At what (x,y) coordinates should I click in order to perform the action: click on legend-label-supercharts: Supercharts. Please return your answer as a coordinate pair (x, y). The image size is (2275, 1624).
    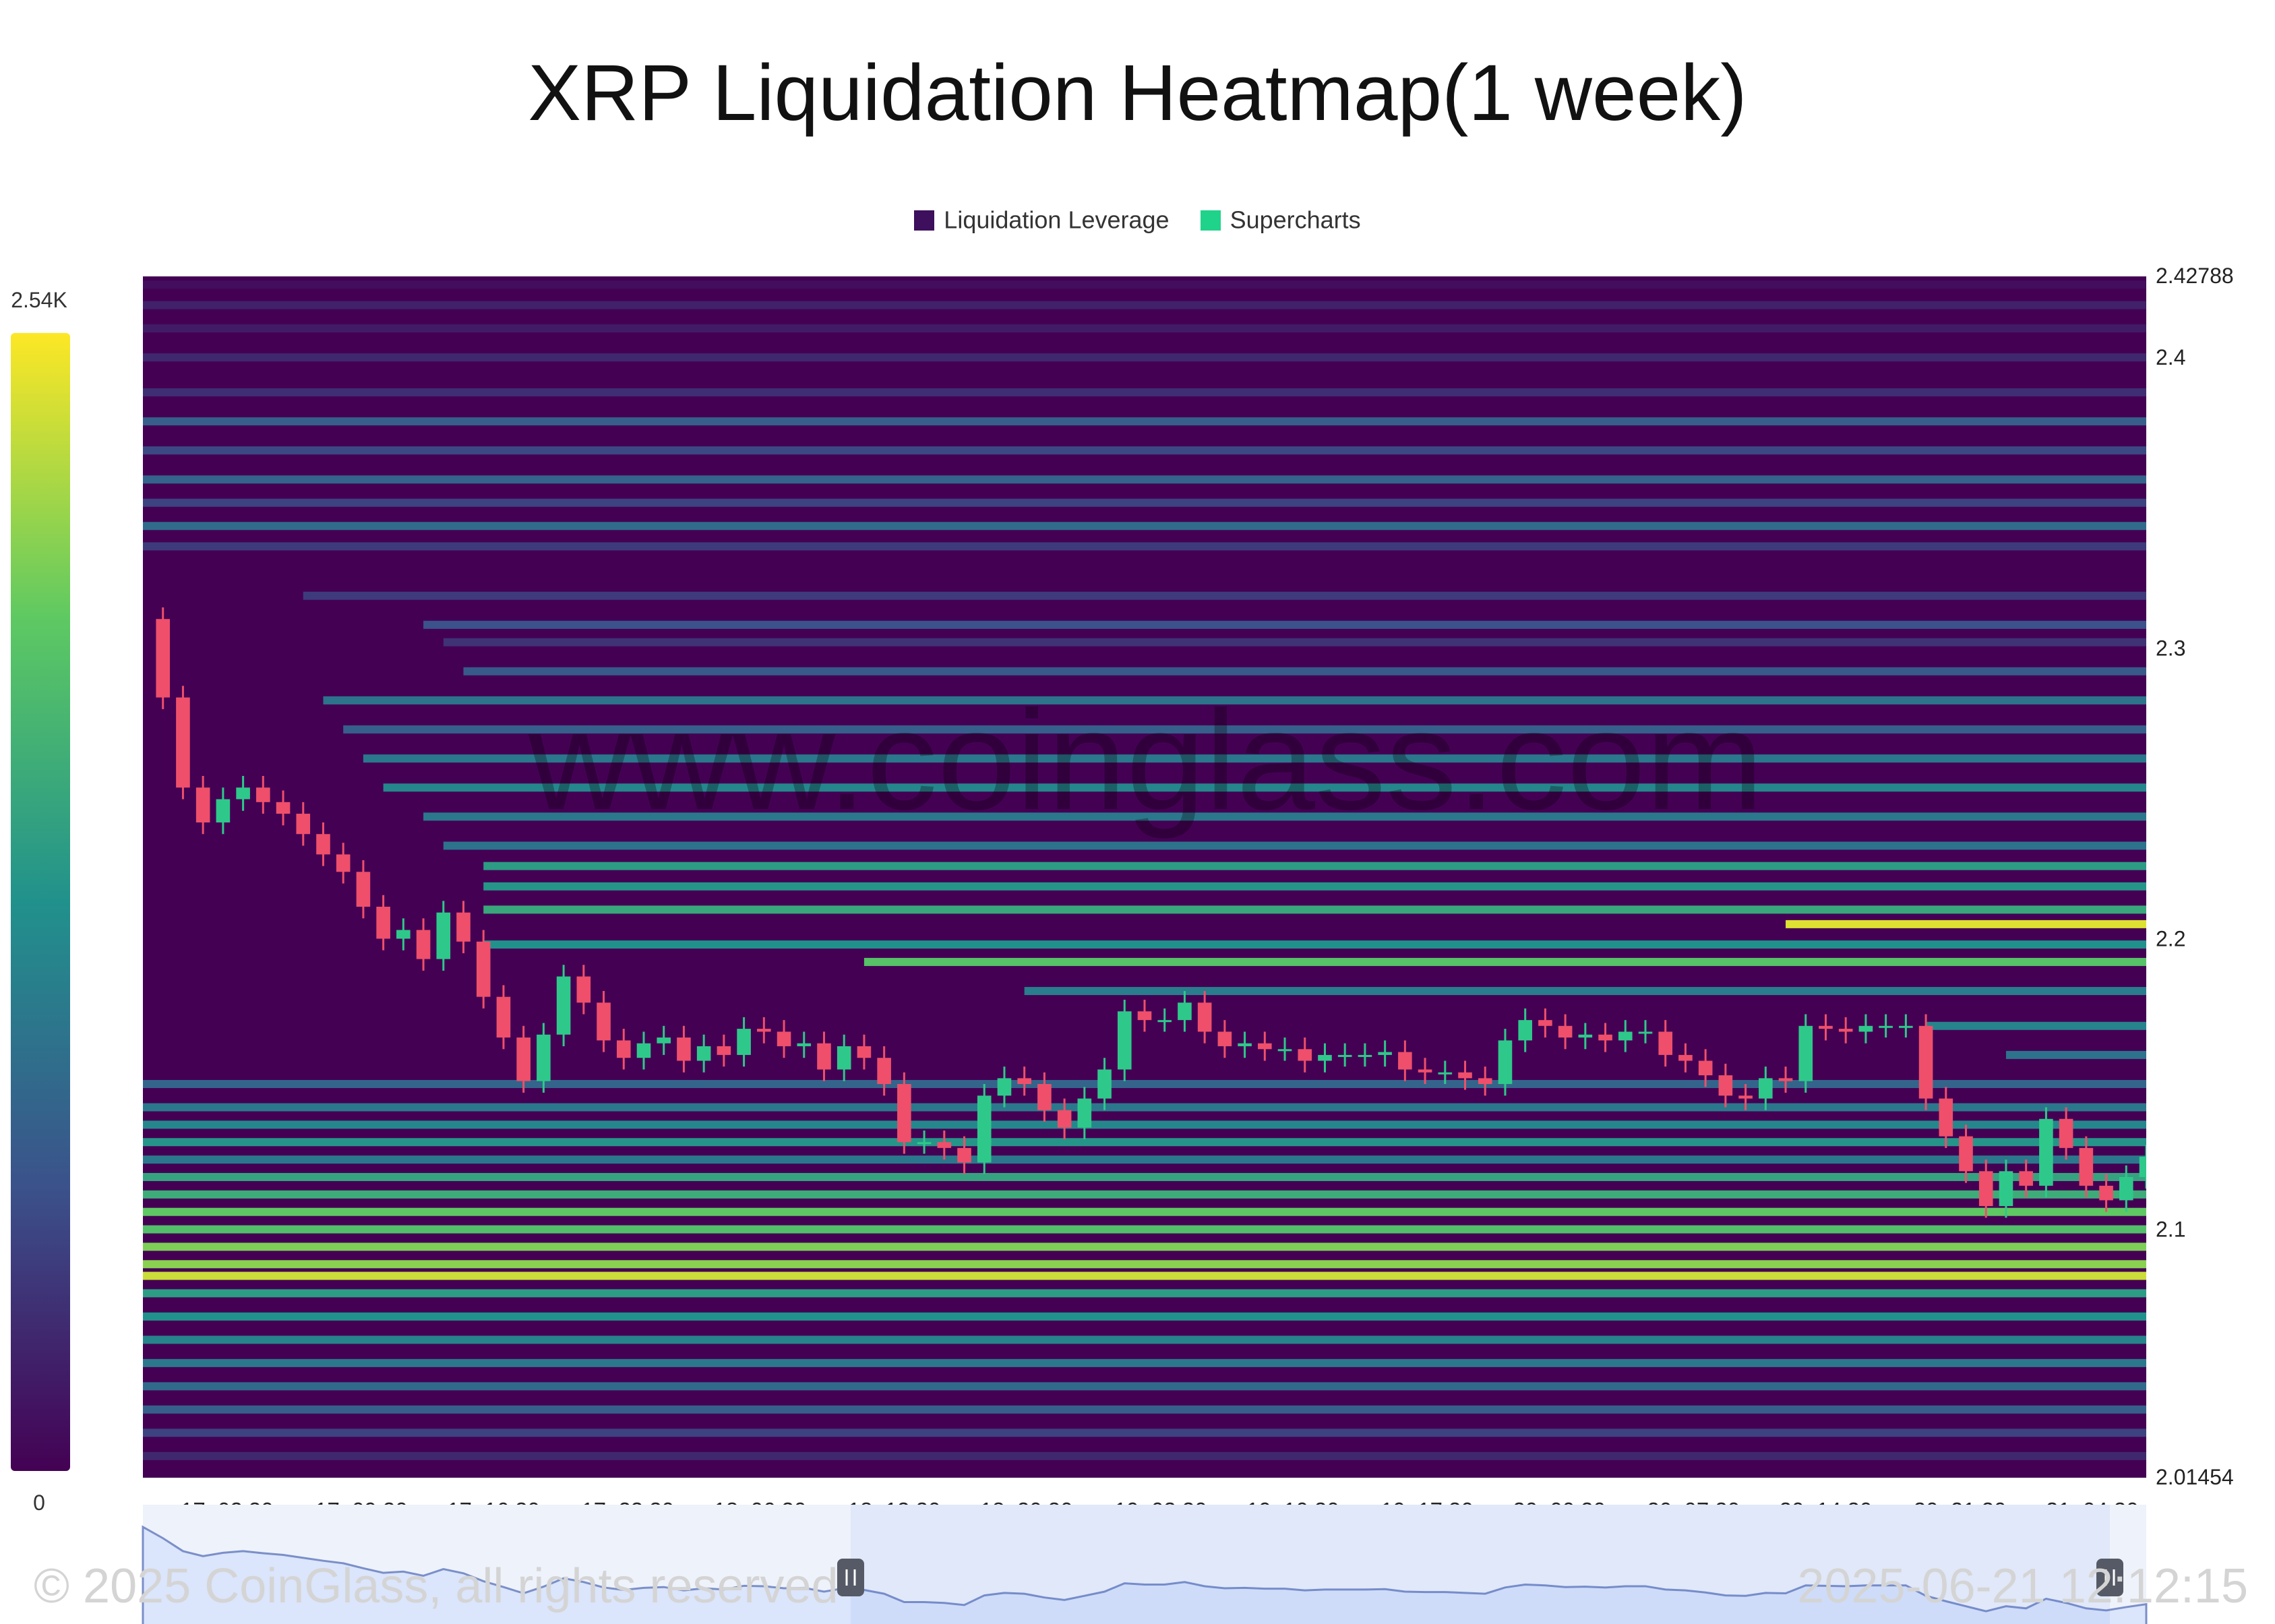
    Looking at the image, I should click on (1295, 220).